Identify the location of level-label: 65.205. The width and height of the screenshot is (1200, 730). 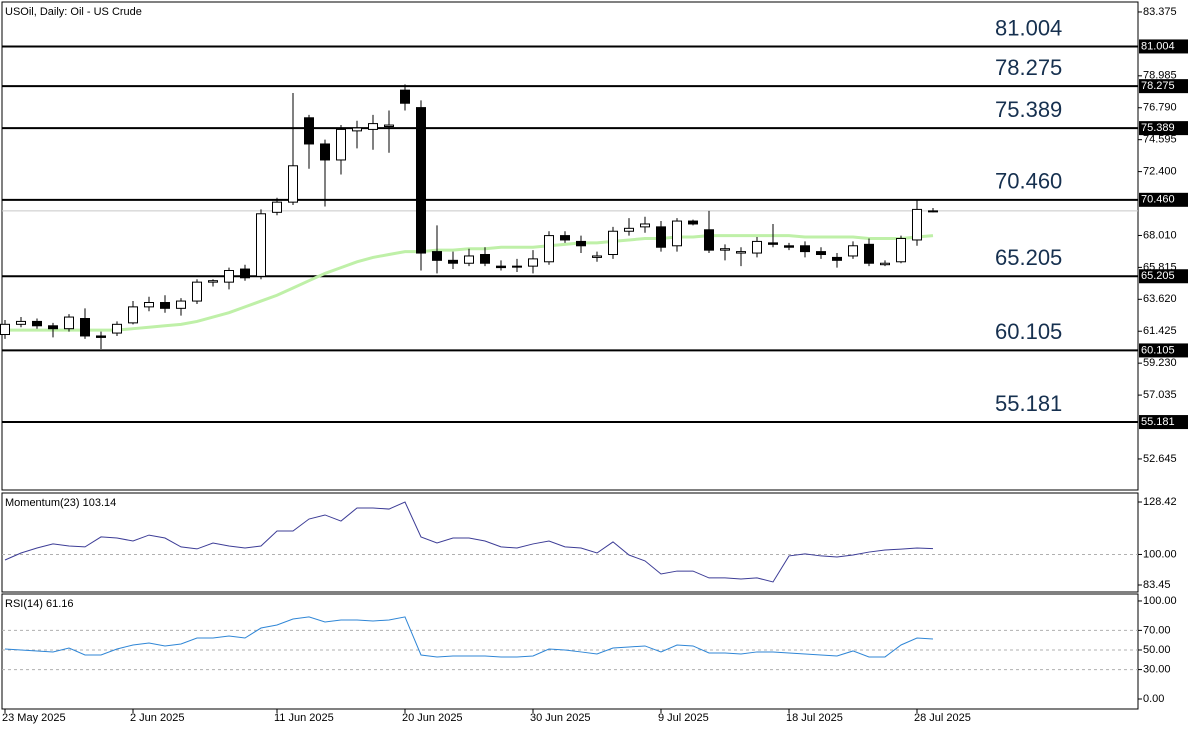
(1028, 257).